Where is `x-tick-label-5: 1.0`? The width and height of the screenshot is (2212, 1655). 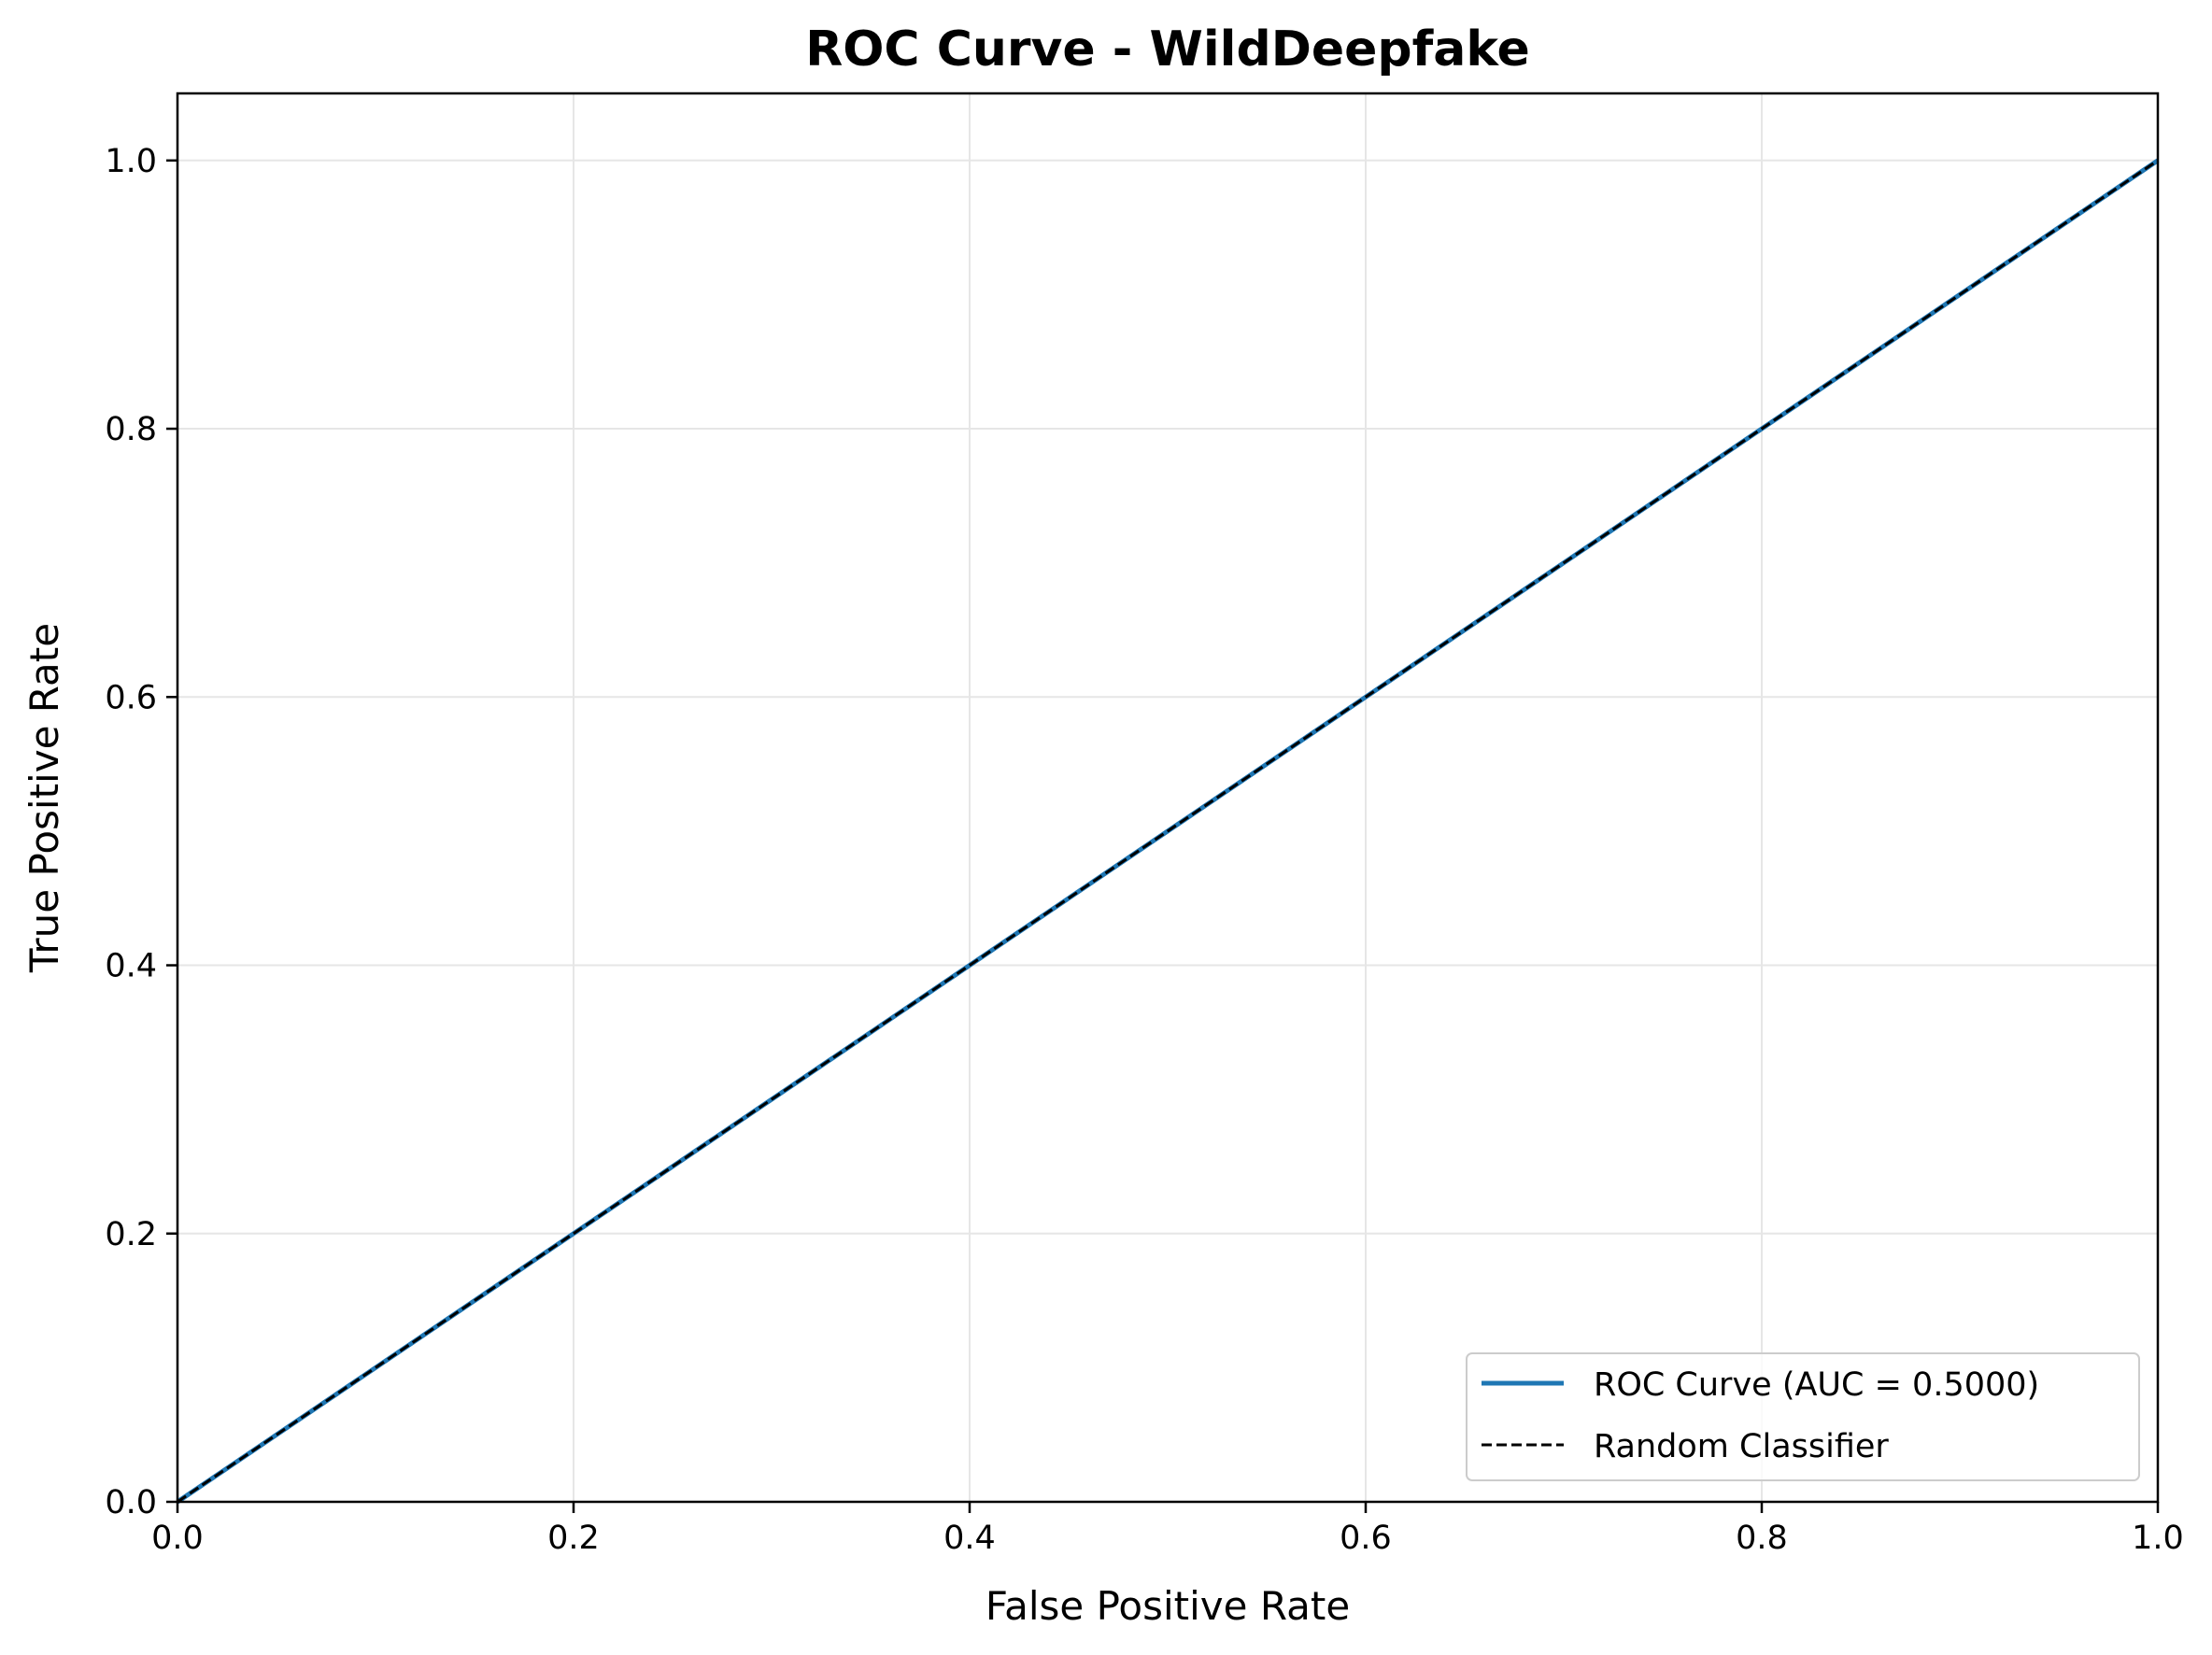
x-tick-label-5: 1.0 is located at coordinates (2158, 1539).